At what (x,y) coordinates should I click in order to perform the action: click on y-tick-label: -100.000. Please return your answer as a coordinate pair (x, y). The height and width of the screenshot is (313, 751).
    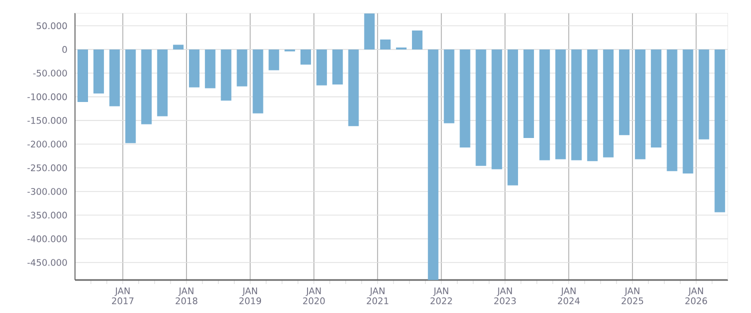
    Looking at the image, I should click on (47, 96).